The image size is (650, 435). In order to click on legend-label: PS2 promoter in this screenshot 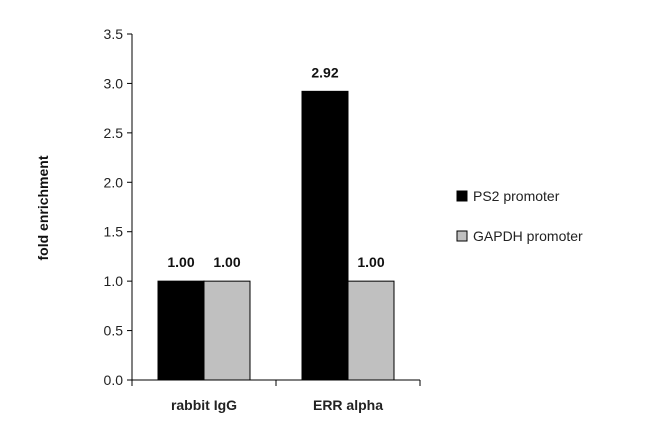, I will do `click(516, 196)`.